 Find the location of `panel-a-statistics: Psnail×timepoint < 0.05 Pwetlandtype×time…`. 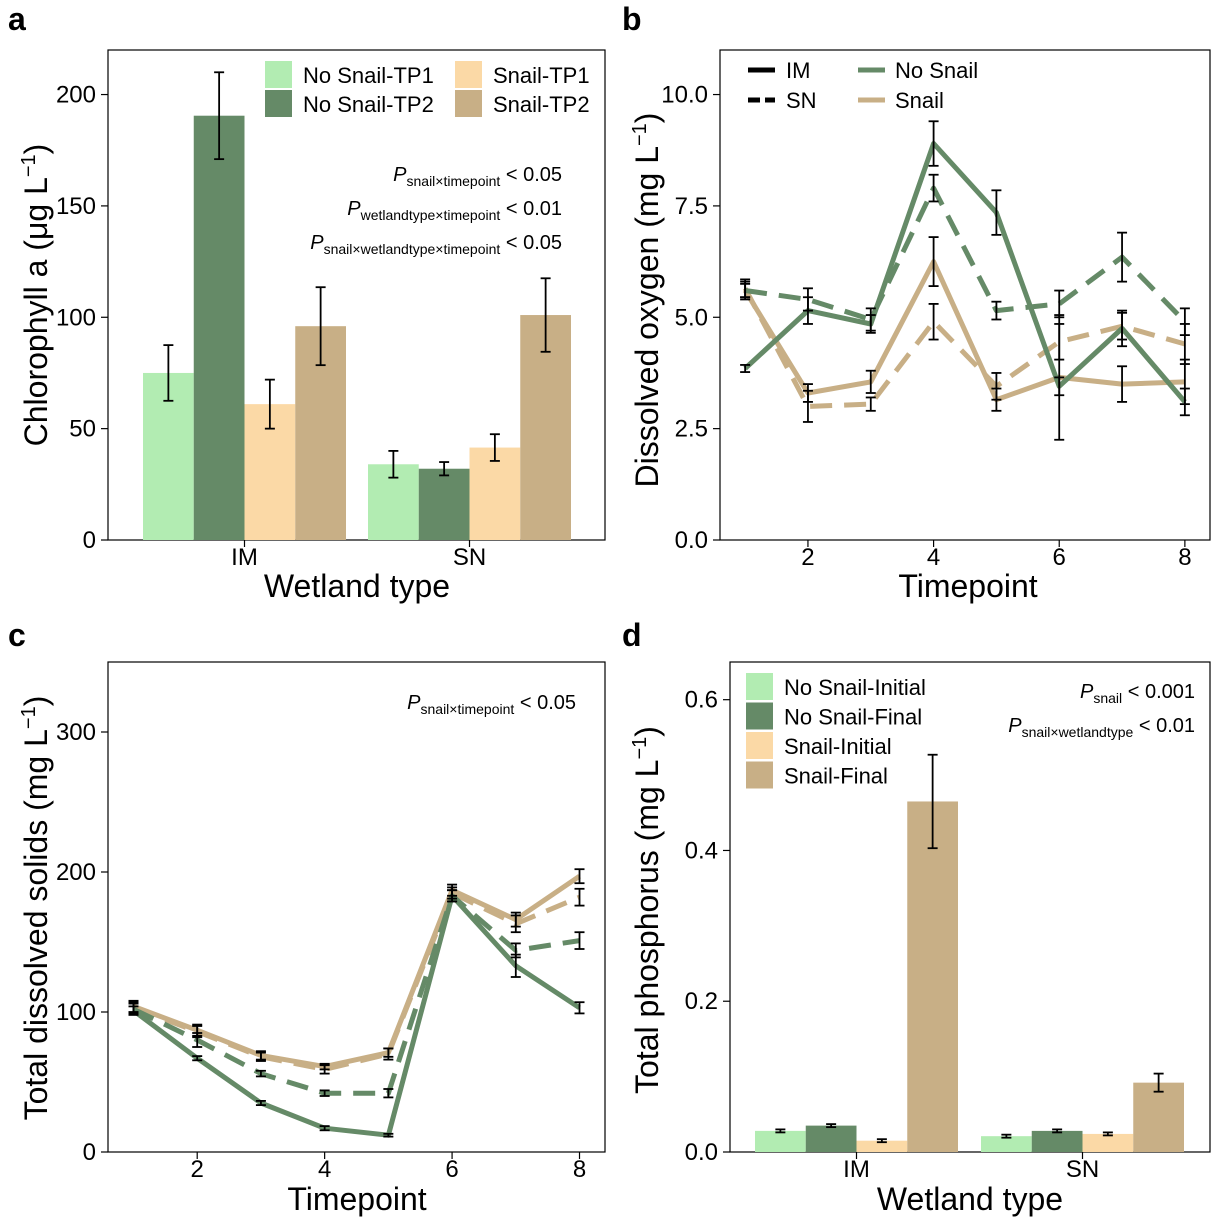

panel-a-statistics: Psnail×timepoint < 0.05 Pwetlandtype×time… is located at coordinates (436, 210).